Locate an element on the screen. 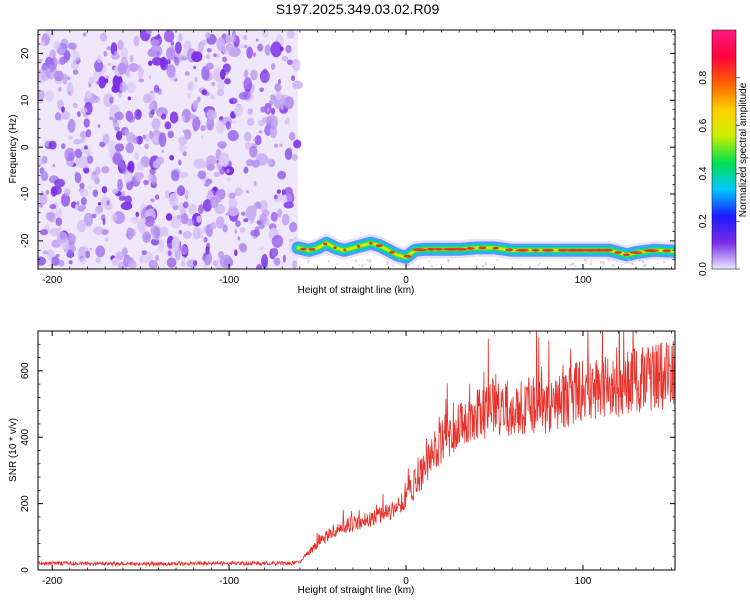  y-tick-label: -10 is located at coordinates (25, 193).